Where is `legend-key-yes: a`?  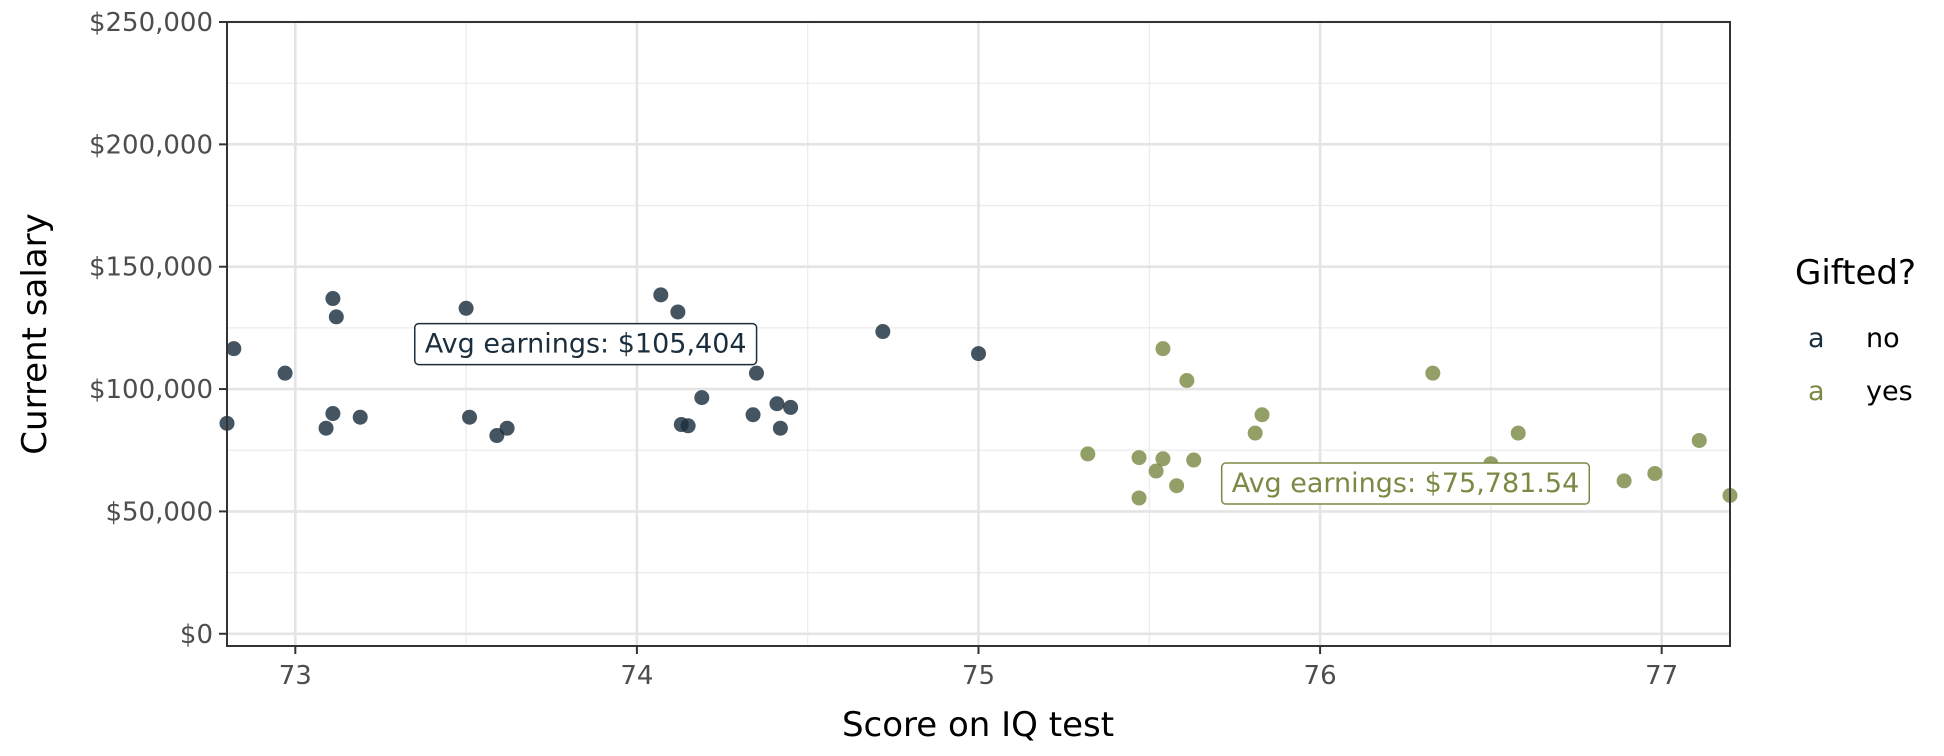
legend-key-yes: a is located at coordinates (1816, 391).